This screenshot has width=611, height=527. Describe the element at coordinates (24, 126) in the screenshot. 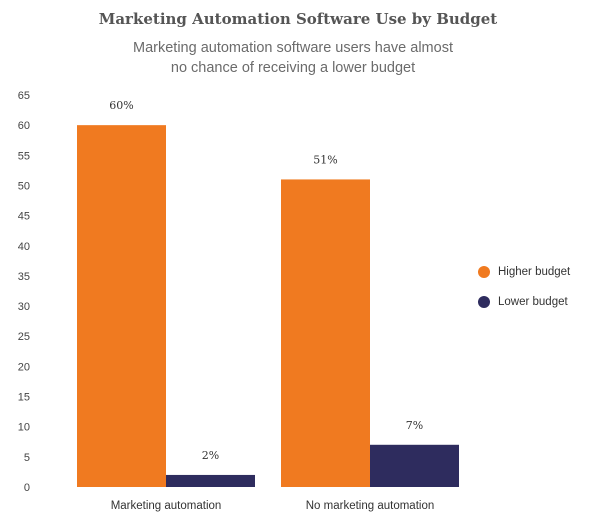

I see `y-tick-label-60: 60` at that location.